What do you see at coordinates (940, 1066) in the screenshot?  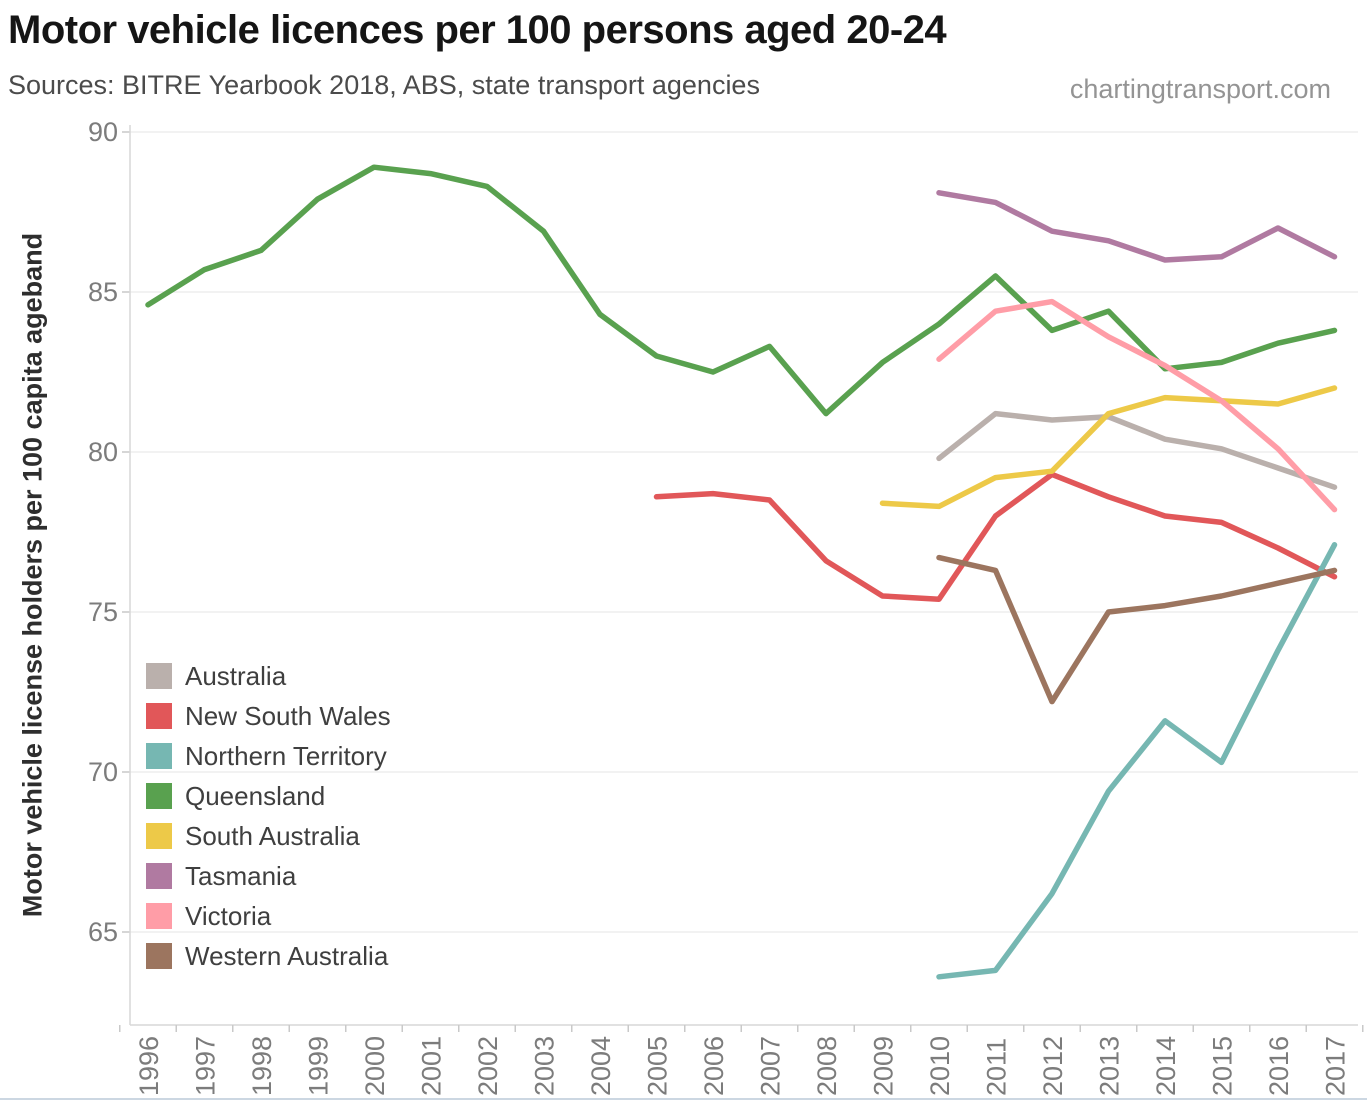 I see `x-tick-label-2010: 2010` at bounding box center [940, 1066].